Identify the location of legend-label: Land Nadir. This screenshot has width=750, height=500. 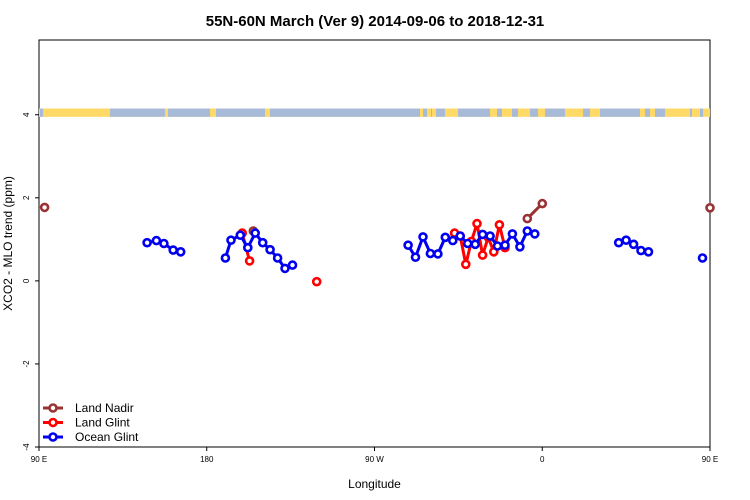
(104, 408).